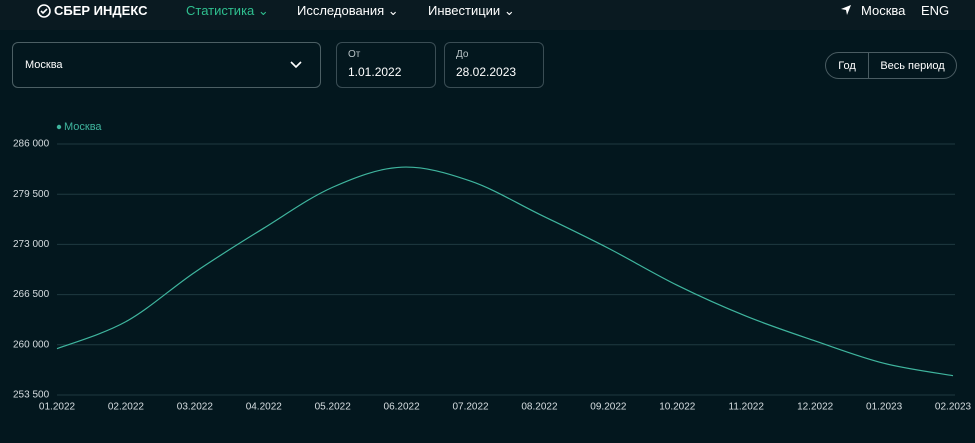 This screenshot has width=975, height=443. I want to click on location: Москва, so click(883, 10).